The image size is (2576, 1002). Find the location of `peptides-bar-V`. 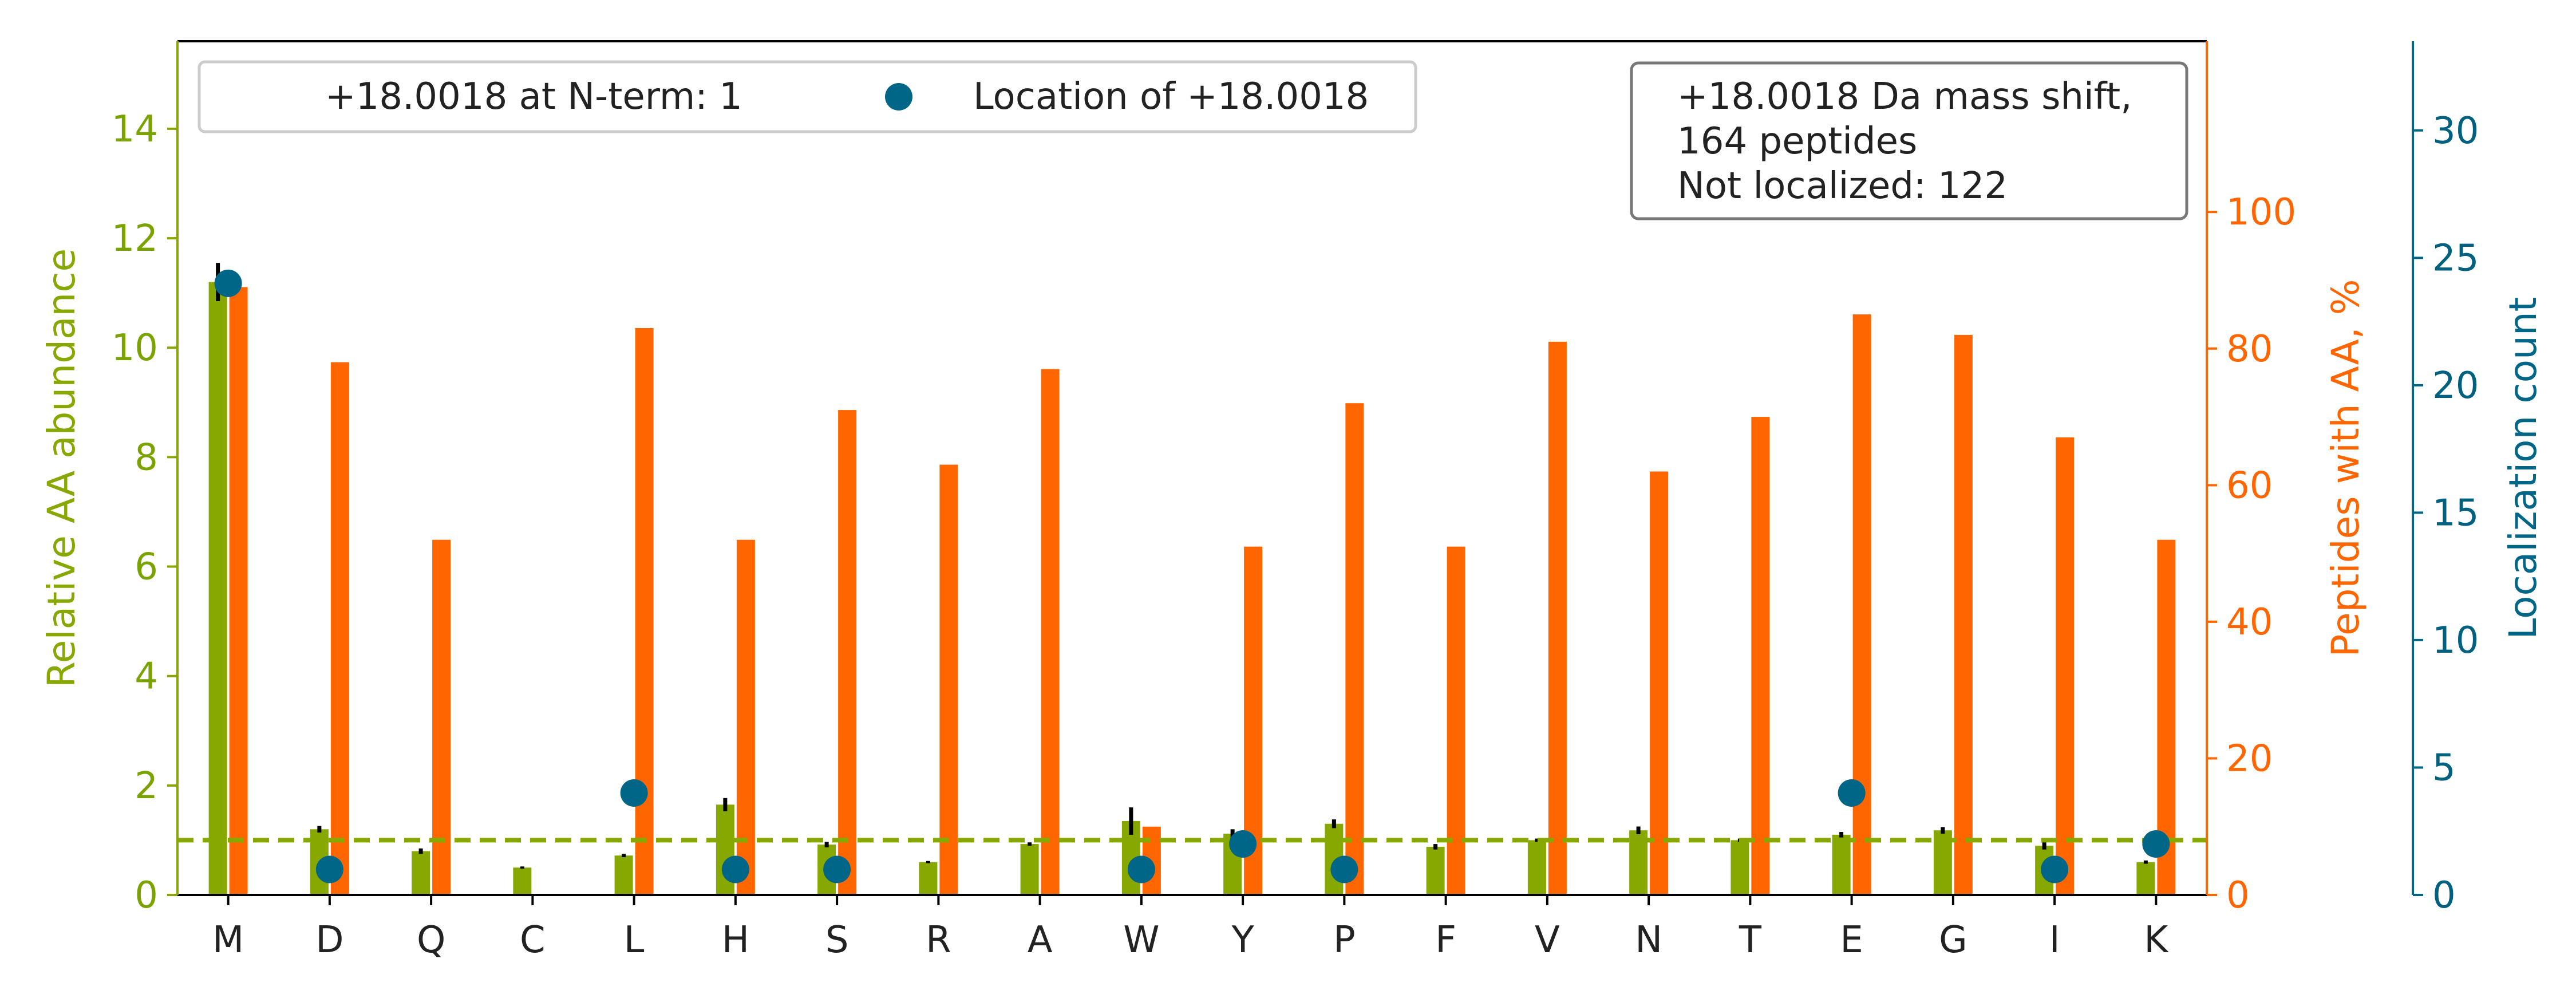

peptides-bar-V is located at coordinates (1557, 618).